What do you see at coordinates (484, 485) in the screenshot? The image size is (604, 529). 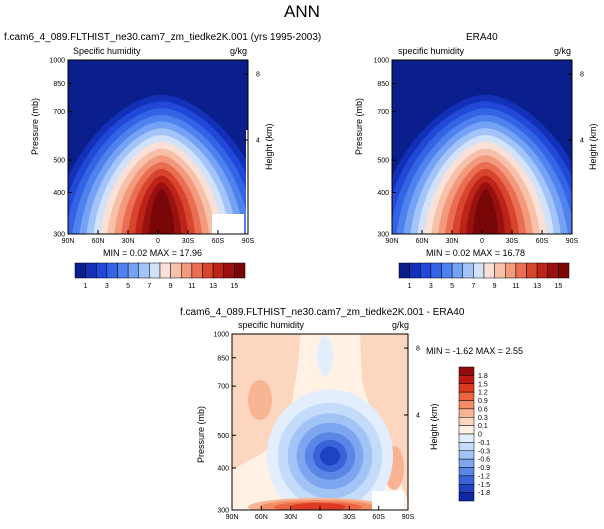 I see `colorbar-label: -1.5` at bounding box center [484, 485].